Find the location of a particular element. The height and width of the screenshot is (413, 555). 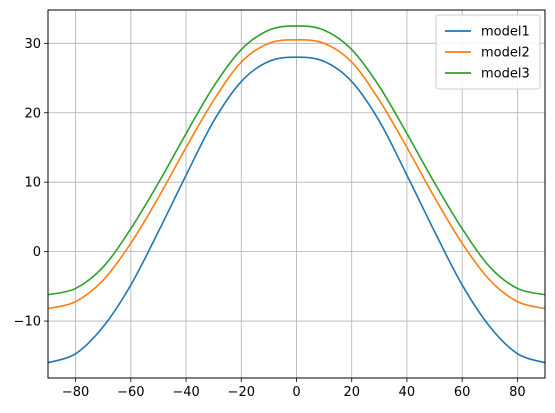

x-tick-label: −80 is located at coordinates (75, 392).